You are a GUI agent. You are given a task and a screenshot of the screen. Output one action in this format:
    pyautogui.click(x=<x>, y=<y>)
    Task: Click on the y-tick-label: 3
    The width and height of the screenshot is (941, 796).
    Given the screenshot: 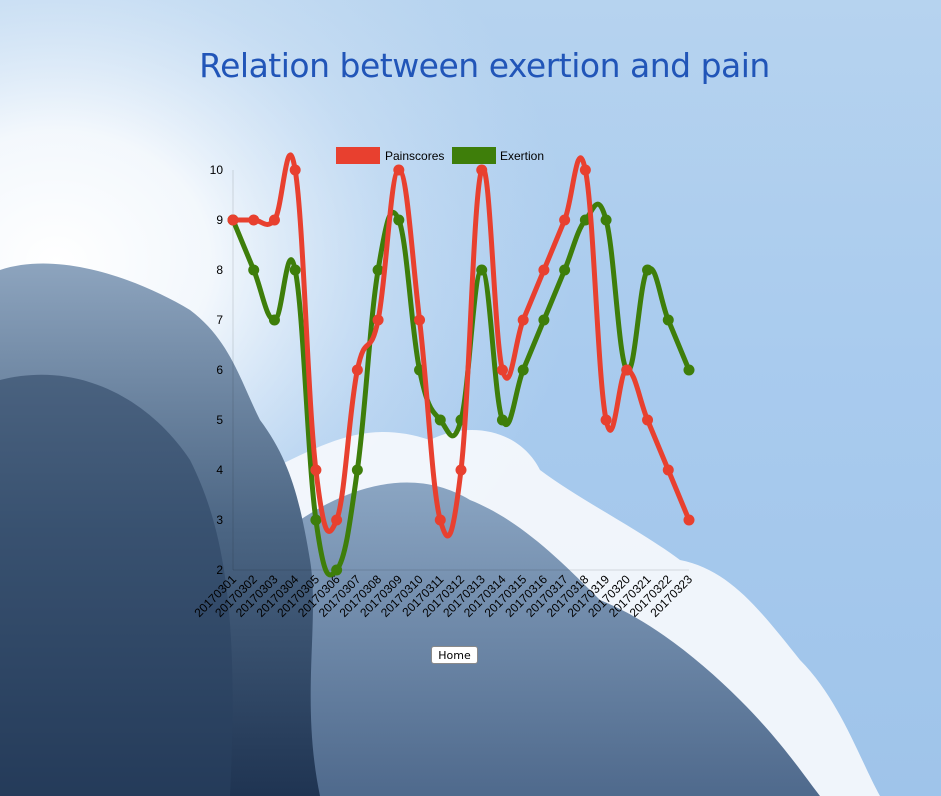 What is the action you would take?
    pyautogui.click(x=219, y=520)
    